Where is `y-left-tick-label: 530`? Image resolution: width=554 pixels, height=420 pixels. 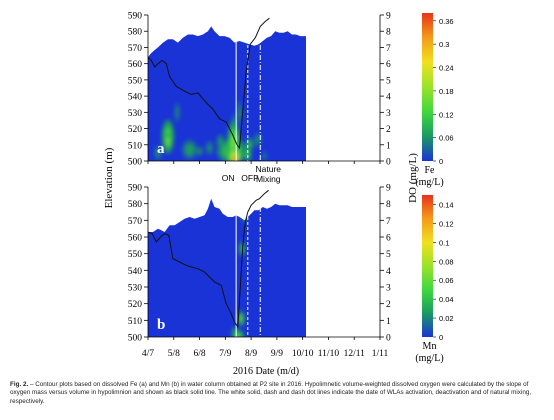 y-left-tick-label: 530 is located at coordinates (135, 114).